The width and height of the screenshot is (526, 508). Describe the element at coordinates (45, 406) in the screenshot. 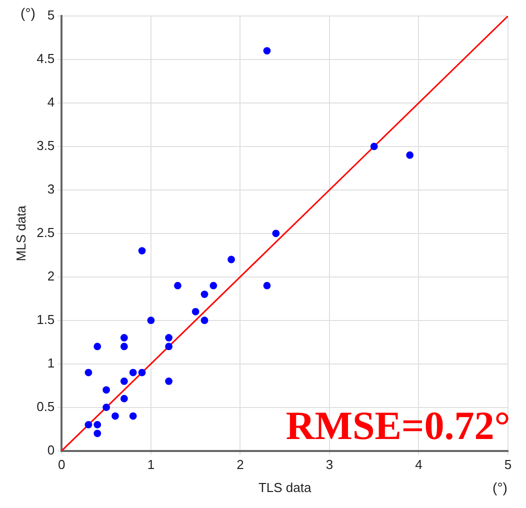

I see `y-tick-label: 0.5` at that location.